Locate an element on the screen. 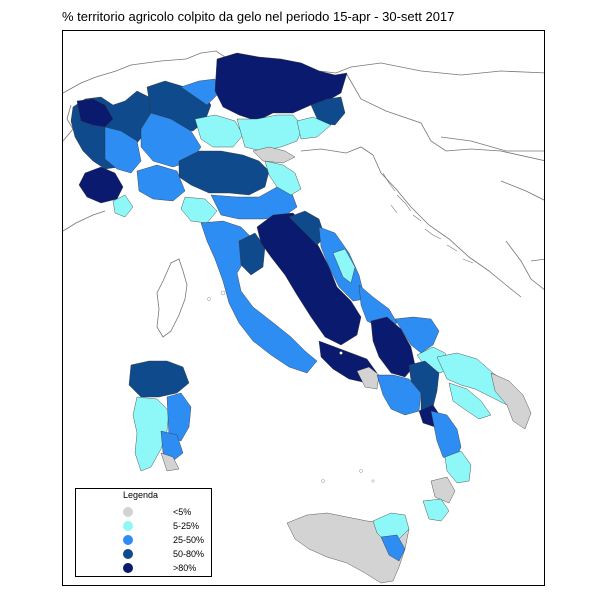 The height and width of the screenshot is (600, 600). legend: Legenda <5% 5-25% 25-50% 50-80% >80% is located at coordinates (143, 532).